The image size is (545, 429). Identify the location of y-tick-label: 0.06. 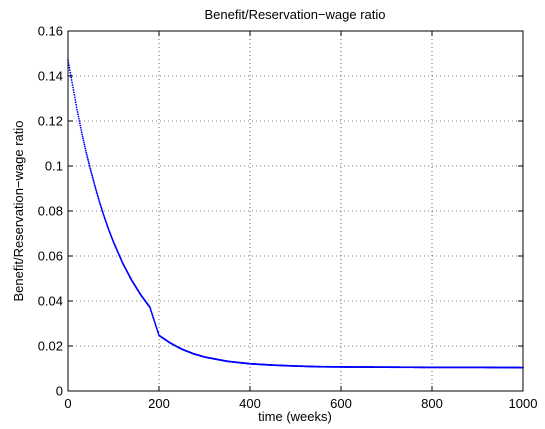
(50, 256).